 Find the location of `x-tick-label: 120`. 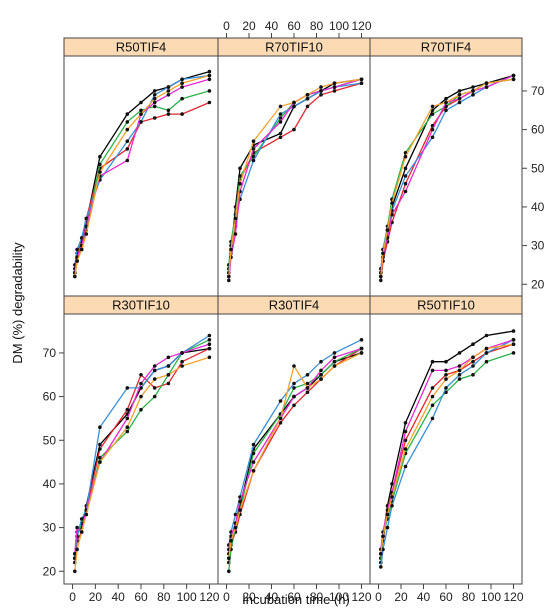

x-tick-label: 120 is located at coordinates (209, 597).